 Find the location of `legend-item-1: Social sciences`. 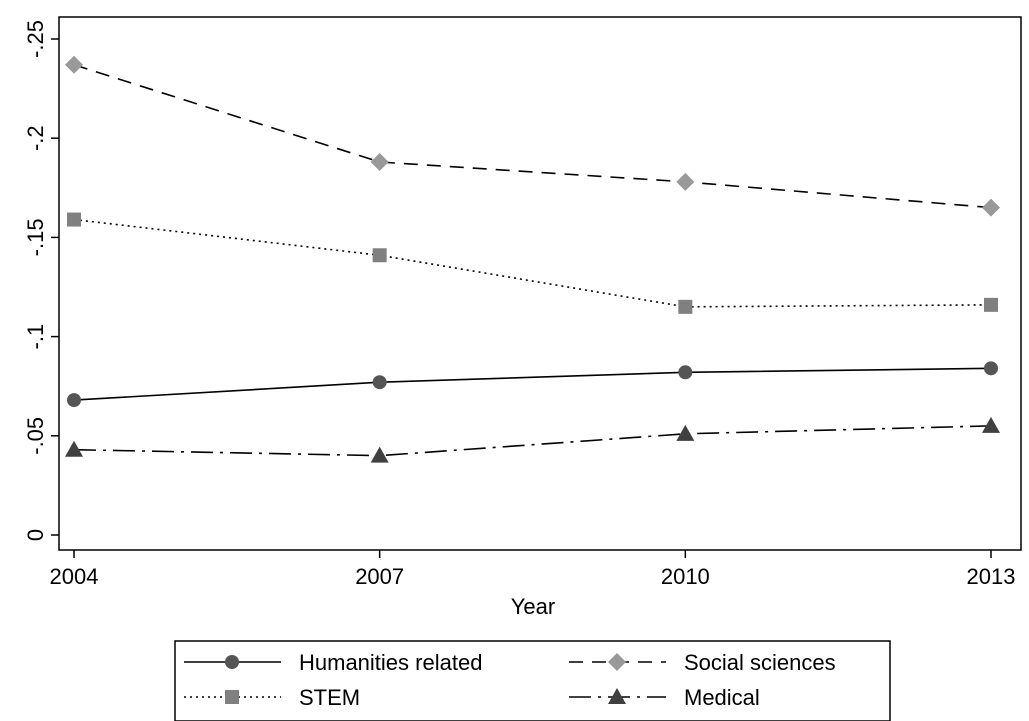

legend-item-1: Social sciences is located at coordinates (702, 662).